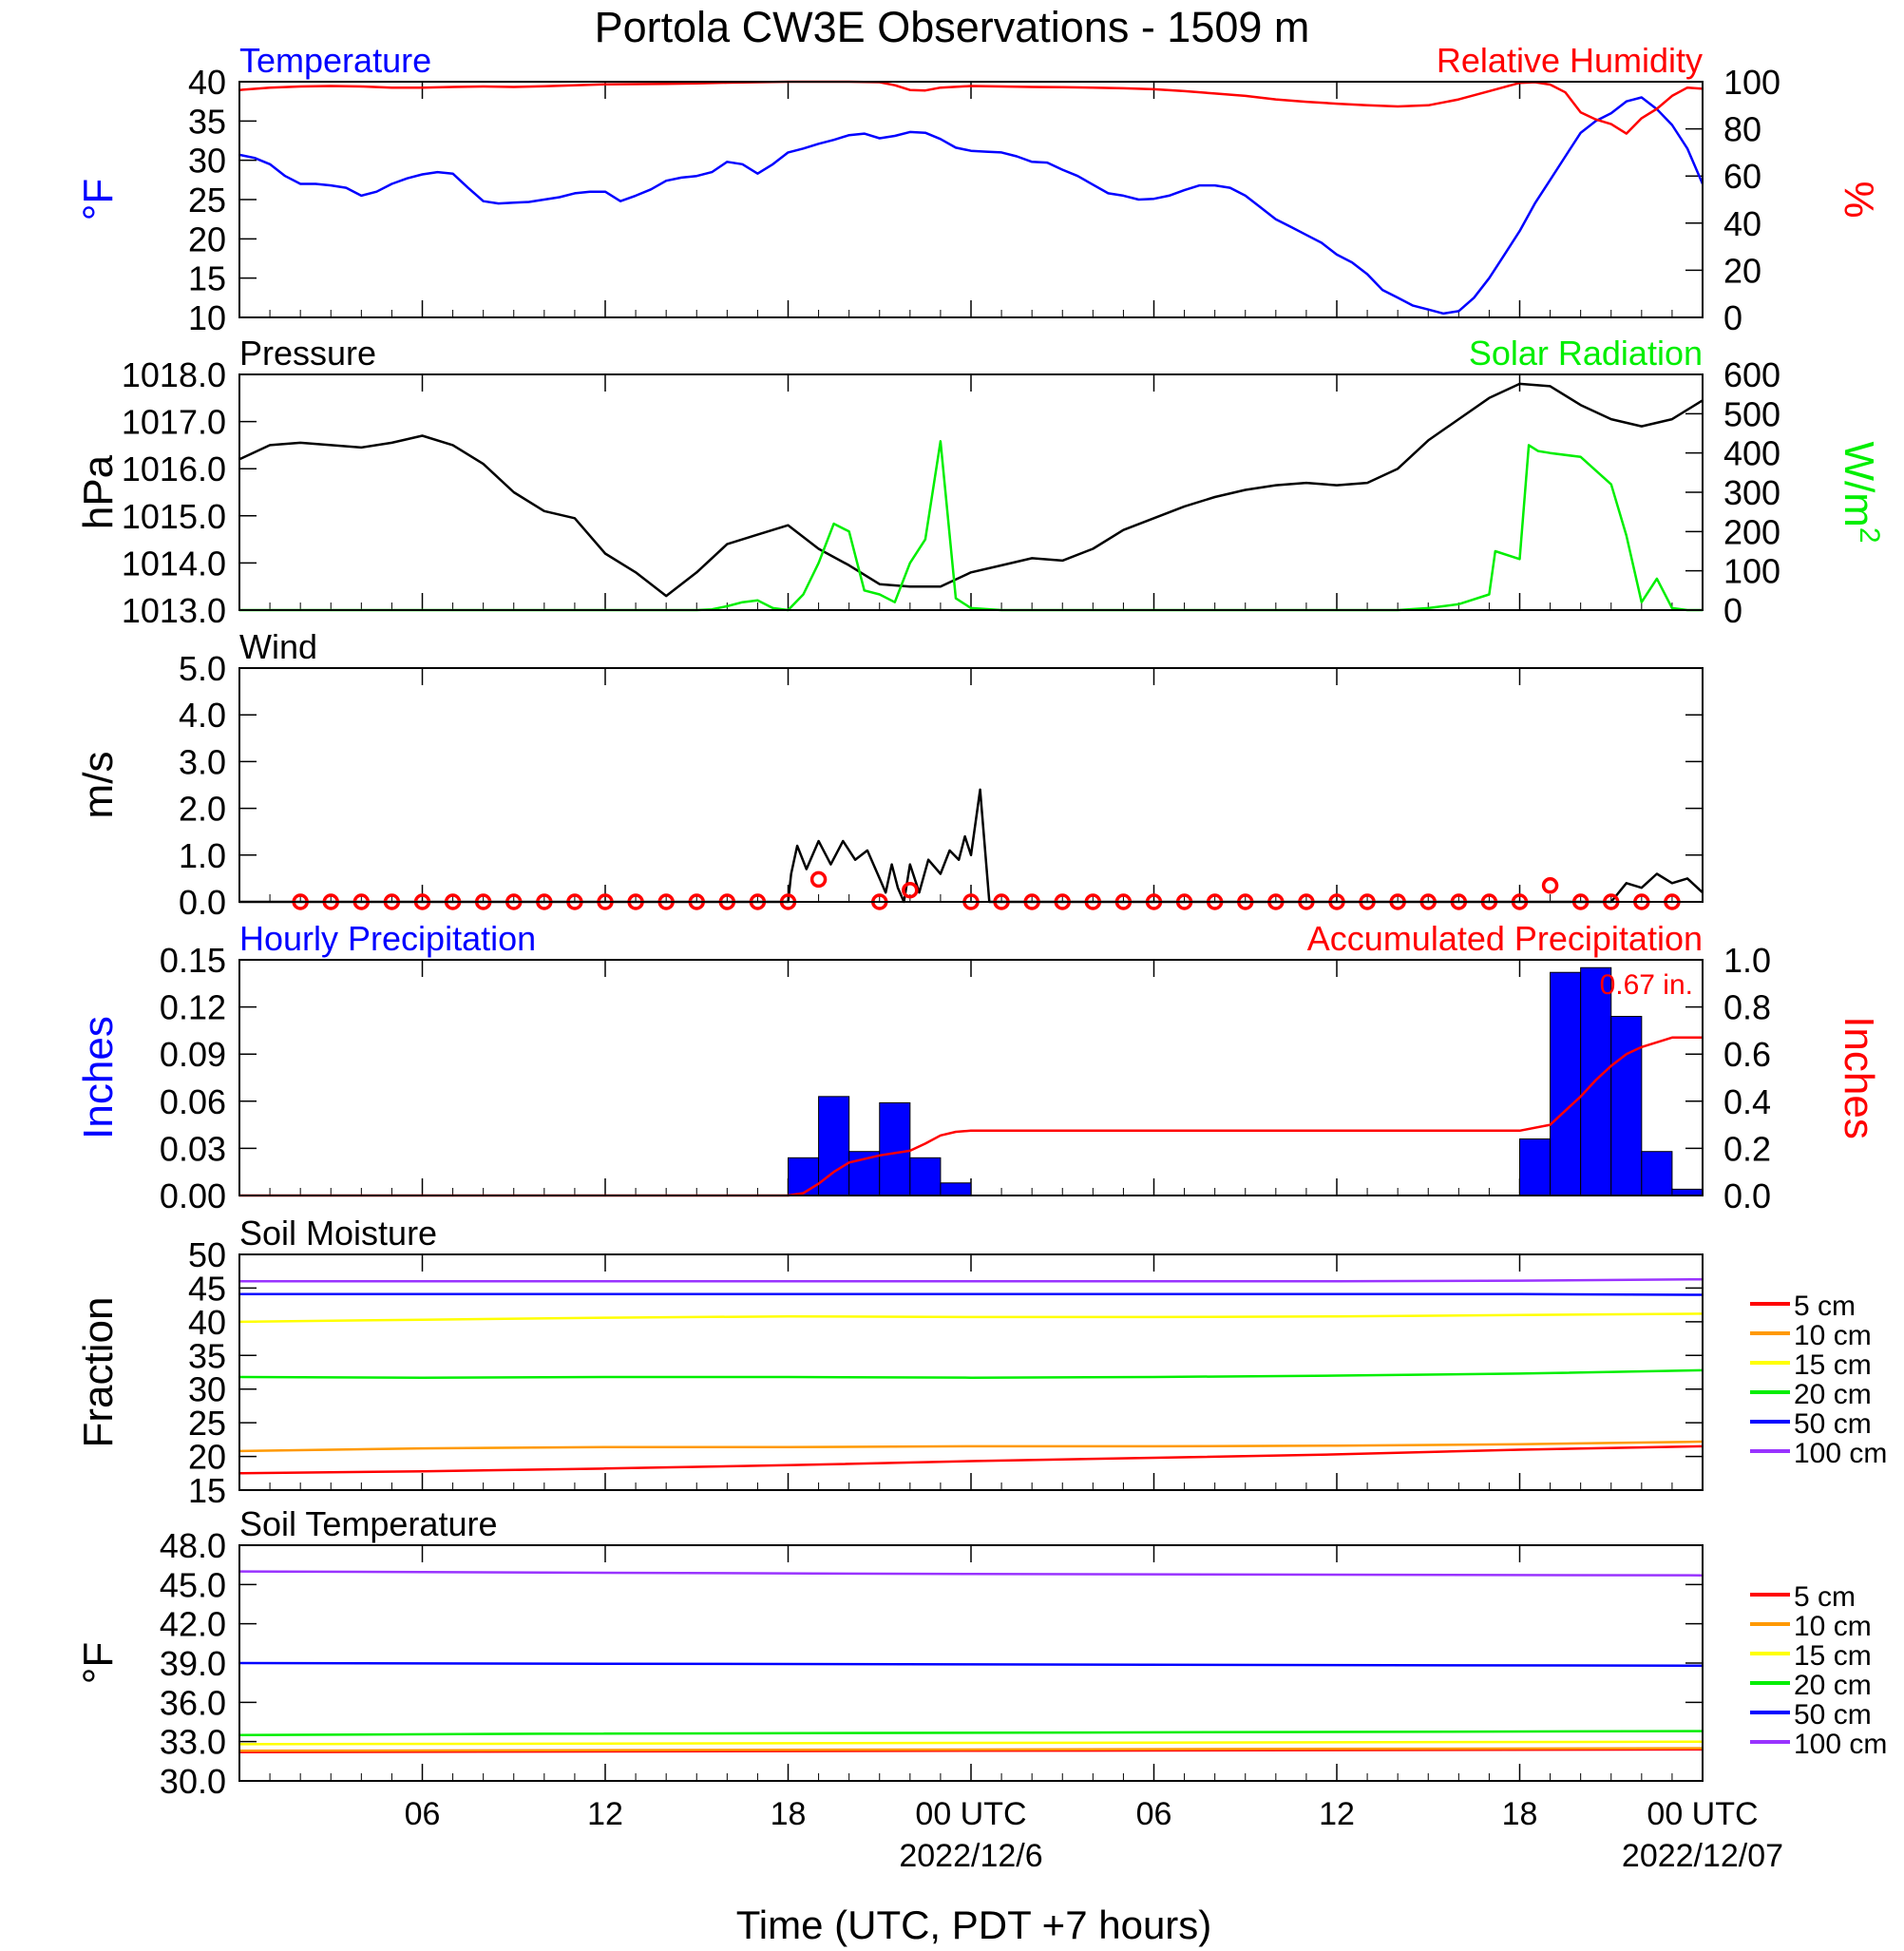 This screenshot has width=1904, height=1951. I want to click on y-right-tick-label: 0.0, so click(1747, 1196).